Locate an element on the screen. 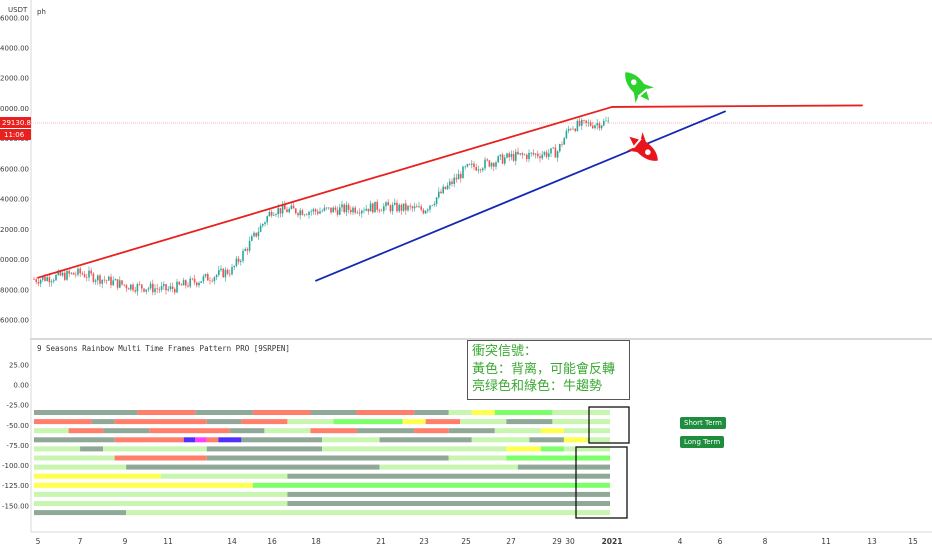  currency-label: USDT is located at coordinates (18, 10).